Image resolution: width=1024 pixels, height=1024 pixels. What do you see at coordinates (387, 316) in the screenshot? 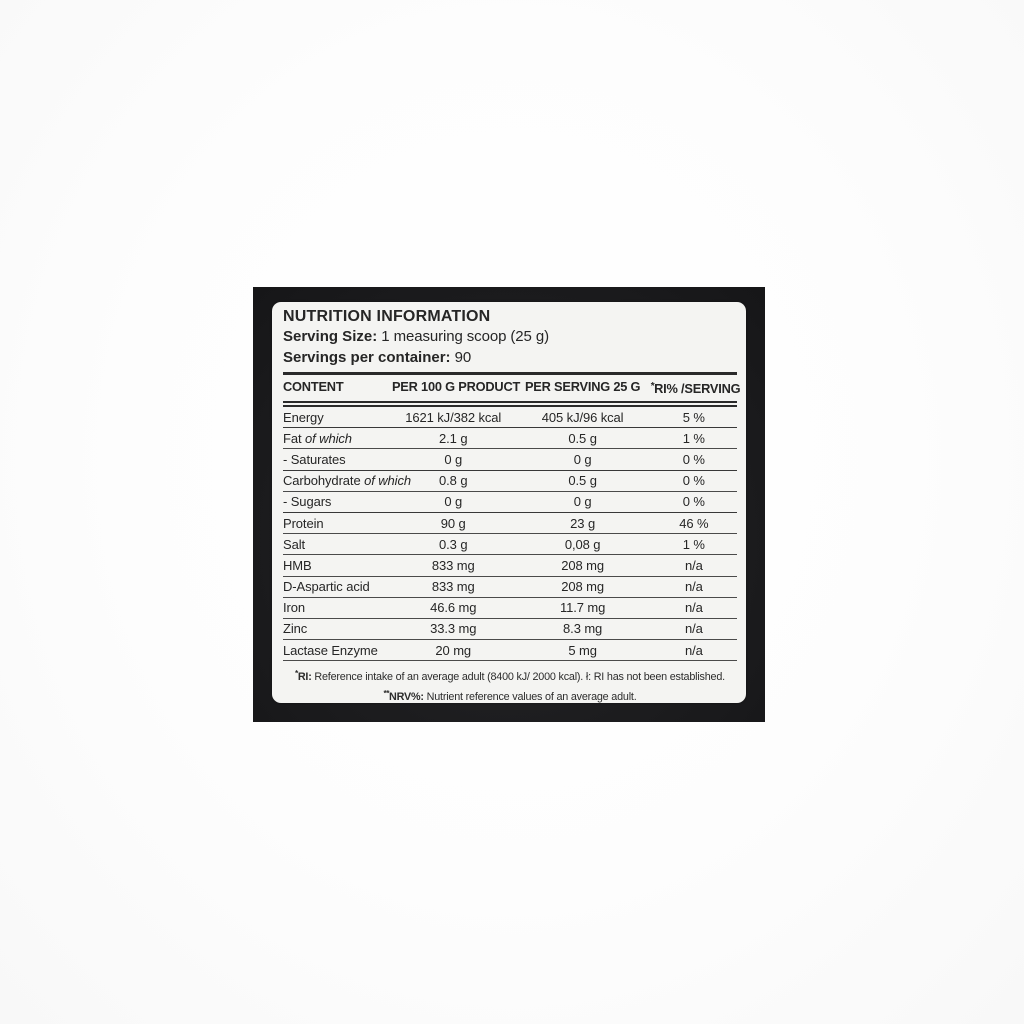
I see `label-title: NUTRITION INFORMATION` at bounding box center [387, 316].